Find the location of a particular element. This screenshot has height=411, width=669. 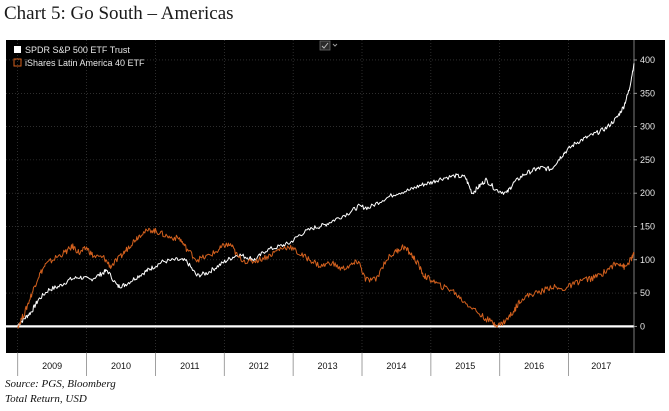

x-tick-label: 2010 is located at coordinates (121, 366).